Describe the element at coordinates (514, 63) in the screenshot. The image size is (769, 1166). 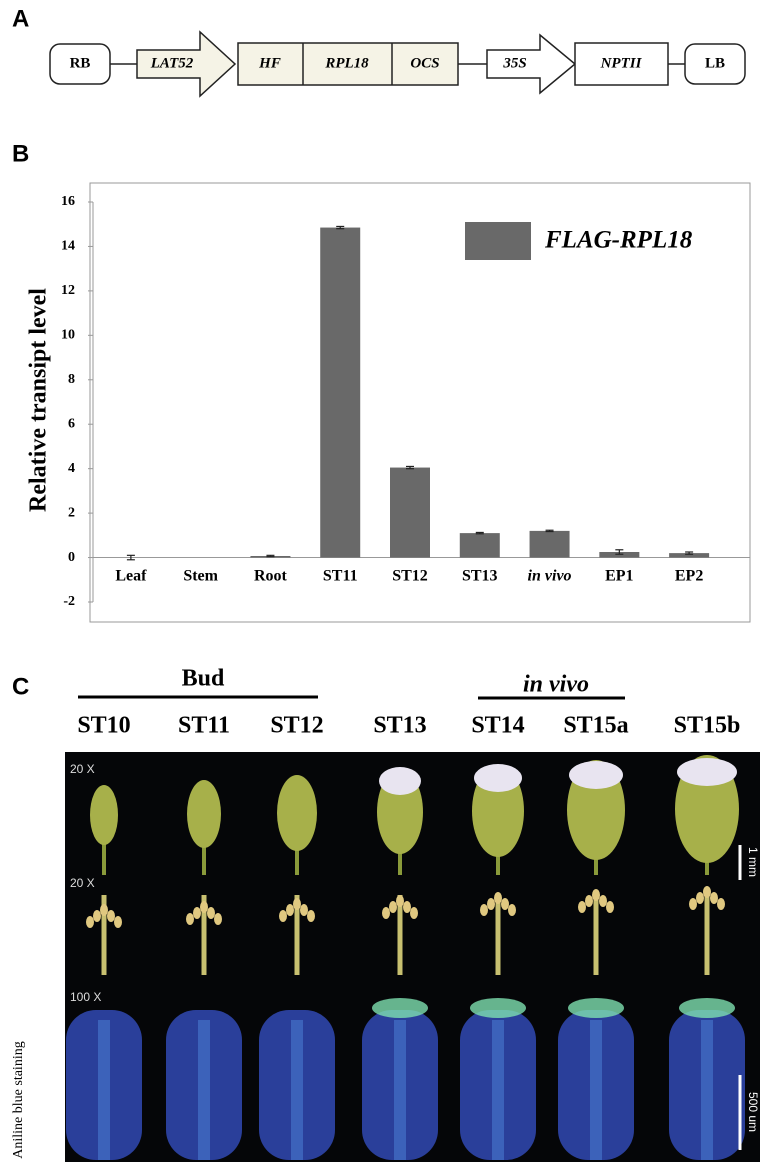
I see `element-label: 35S` at that location.